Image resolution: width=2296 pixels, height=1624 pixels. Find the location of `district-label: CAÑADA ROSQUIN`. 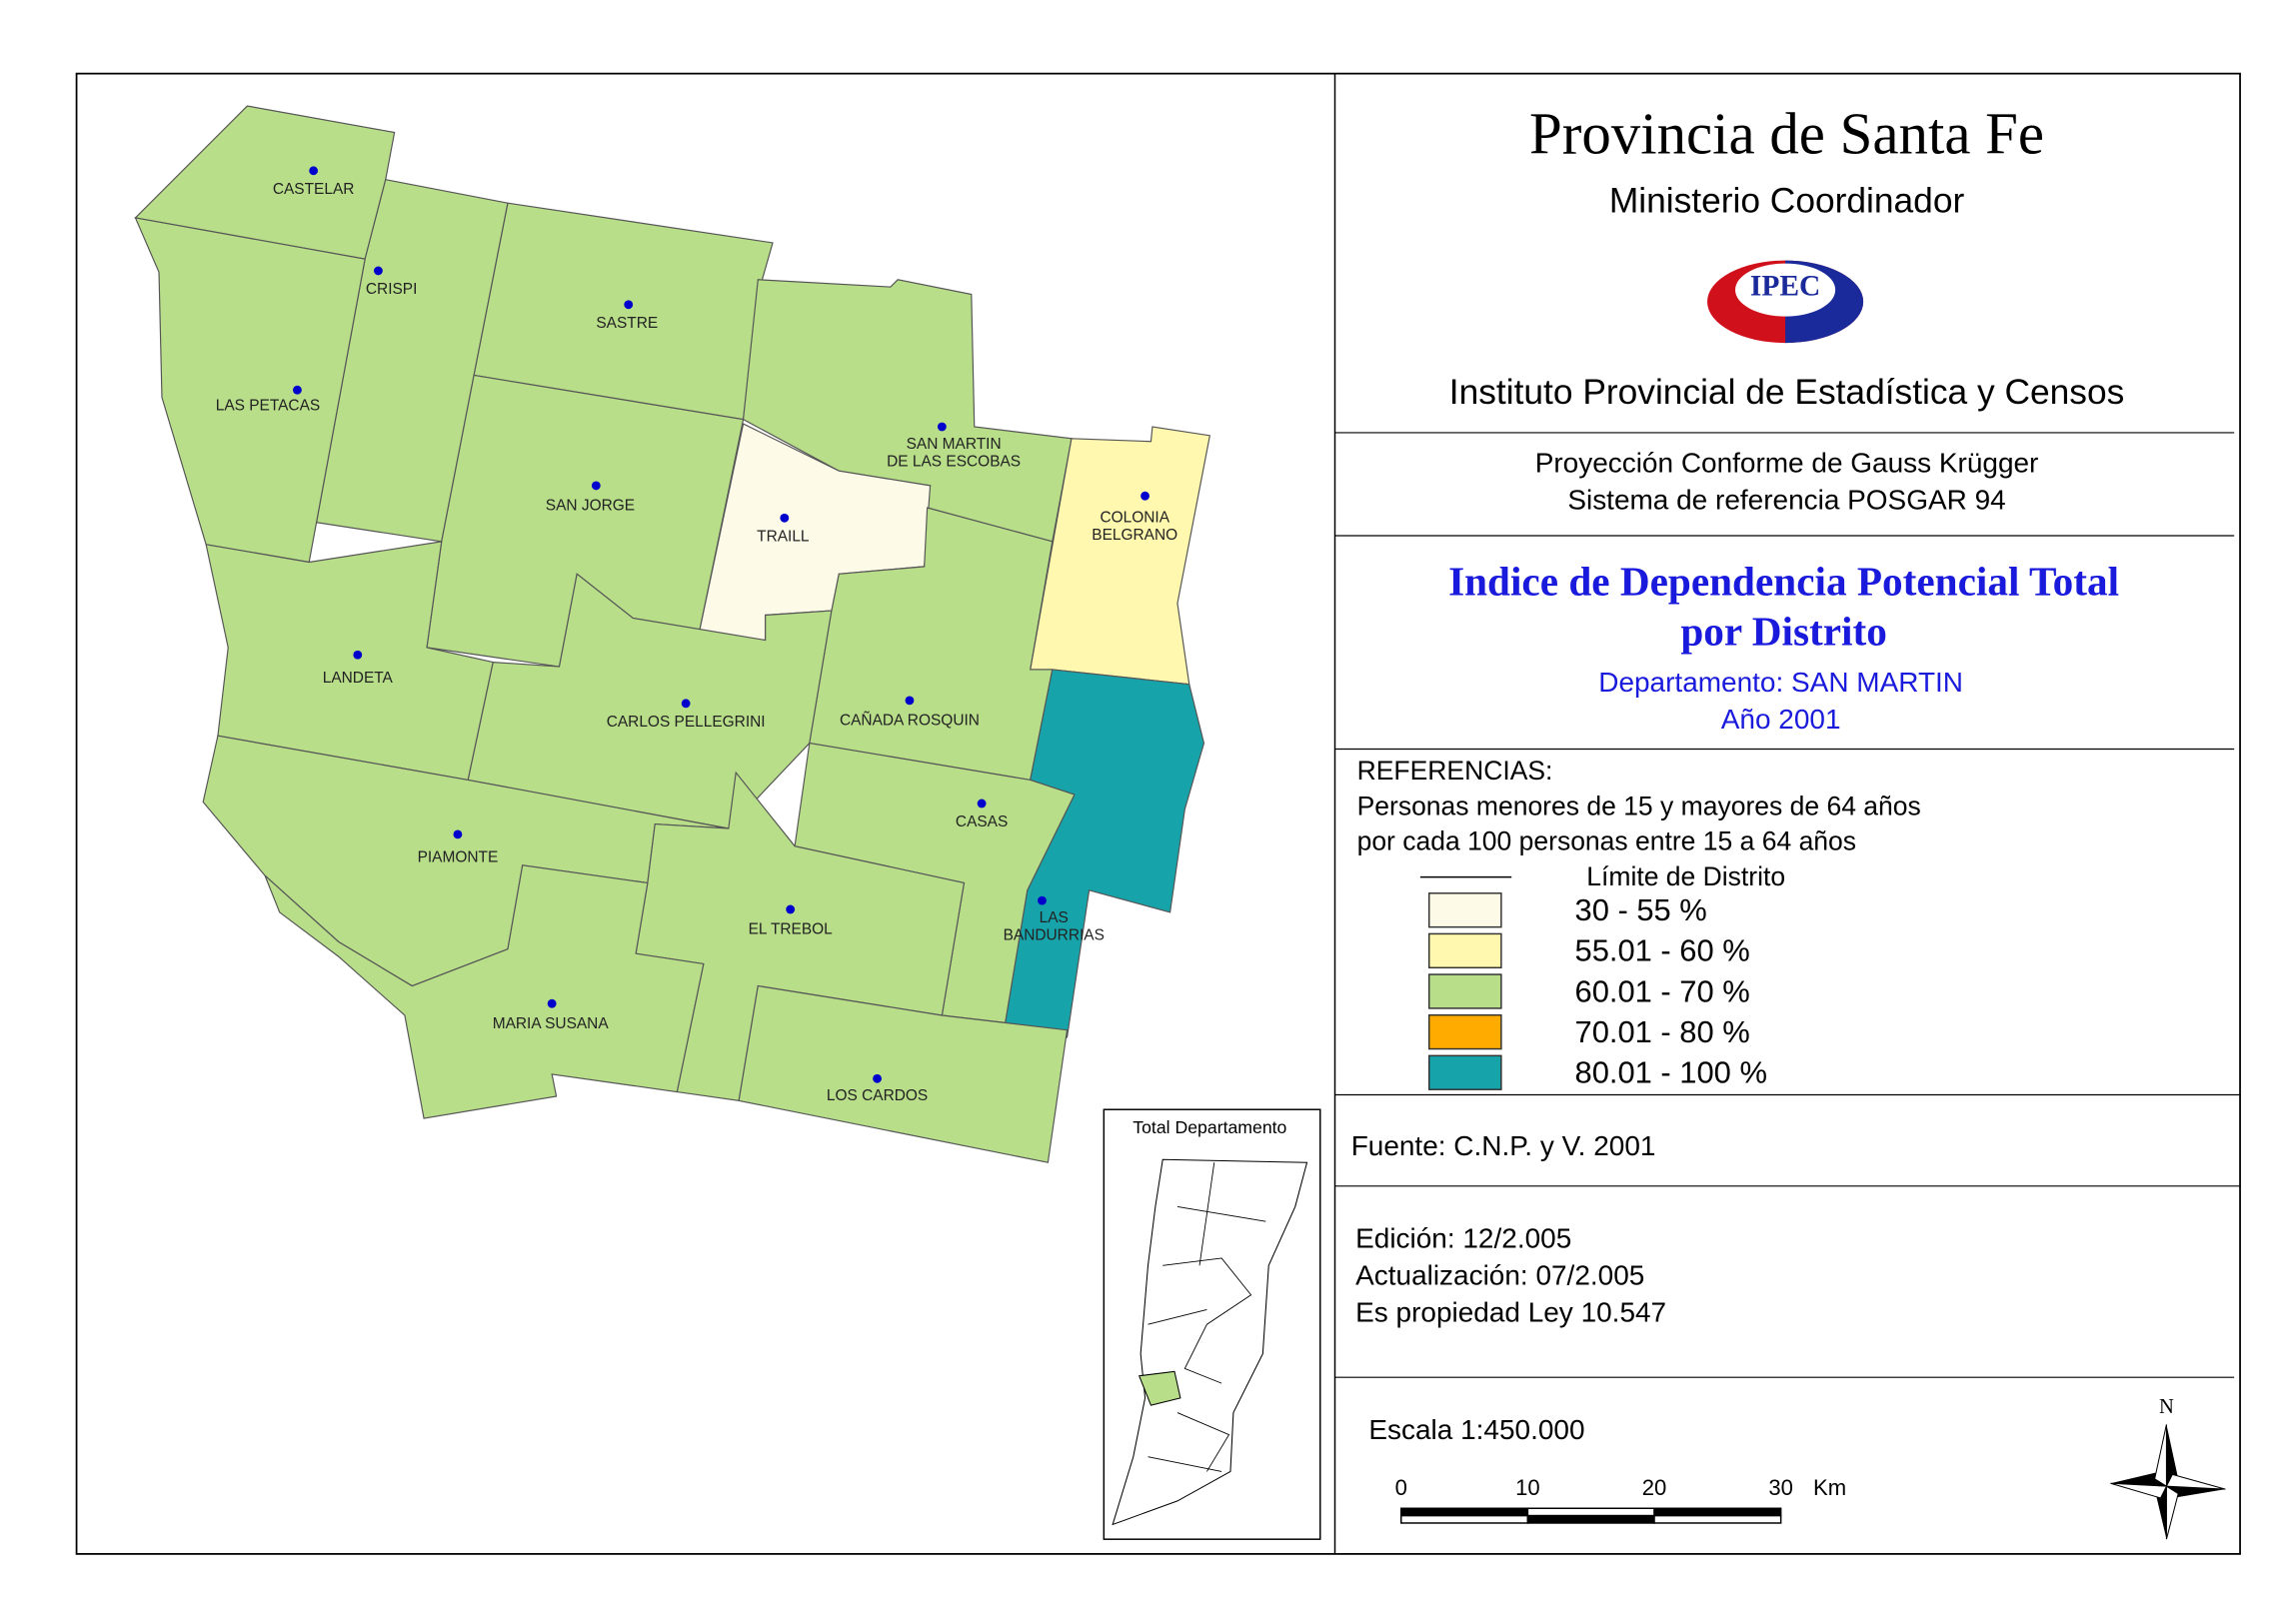

district-label: CAÑADA ROSQUIN is located at coordinates (910, 722).